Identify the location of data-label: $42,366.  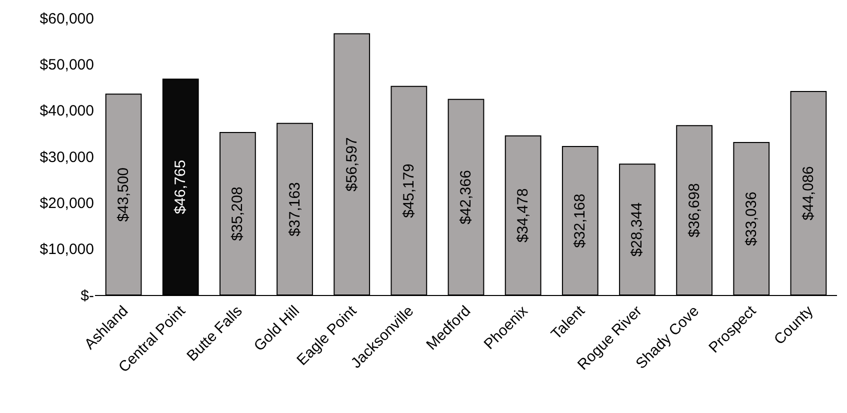
(466, 197).